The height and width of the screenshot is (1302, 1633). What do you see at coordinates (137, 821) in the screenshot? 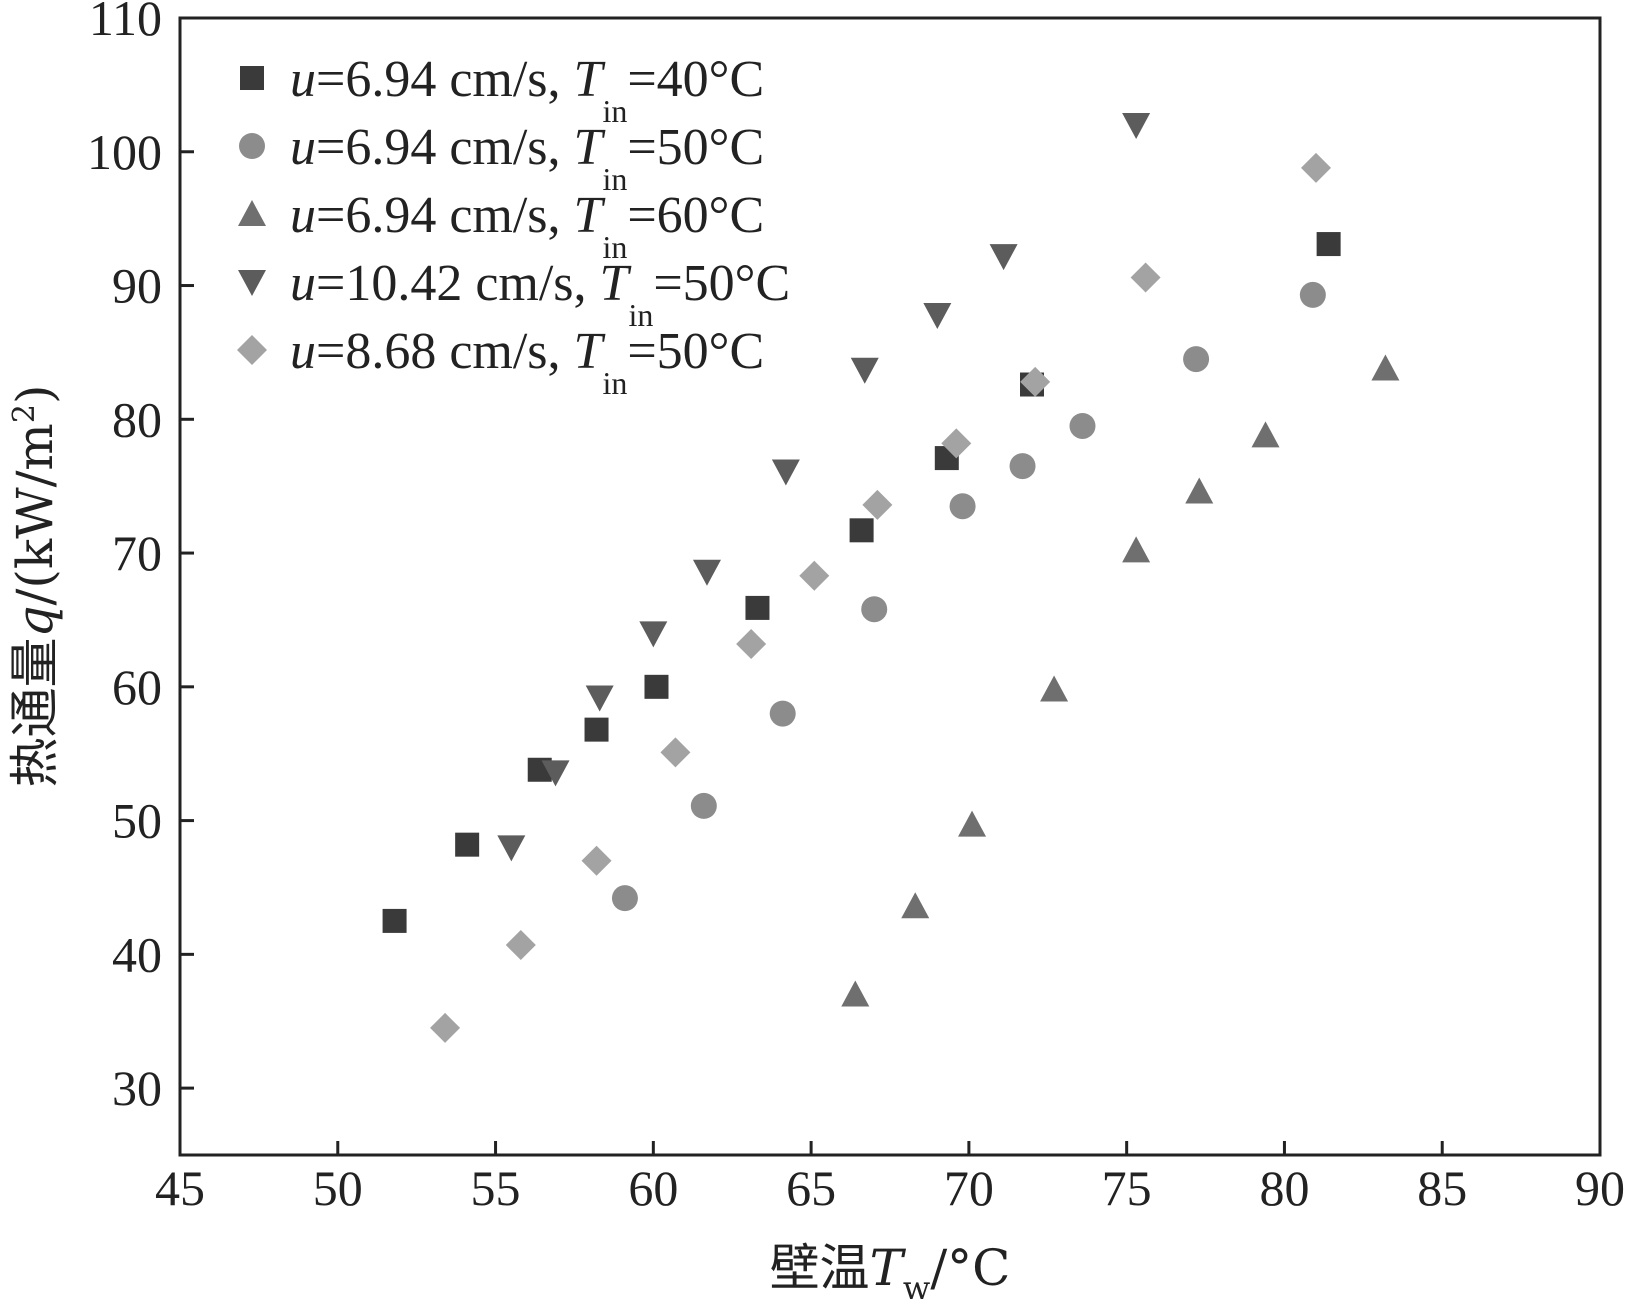
I see `y-tick-label: 50` at bounding box center [137, 821].